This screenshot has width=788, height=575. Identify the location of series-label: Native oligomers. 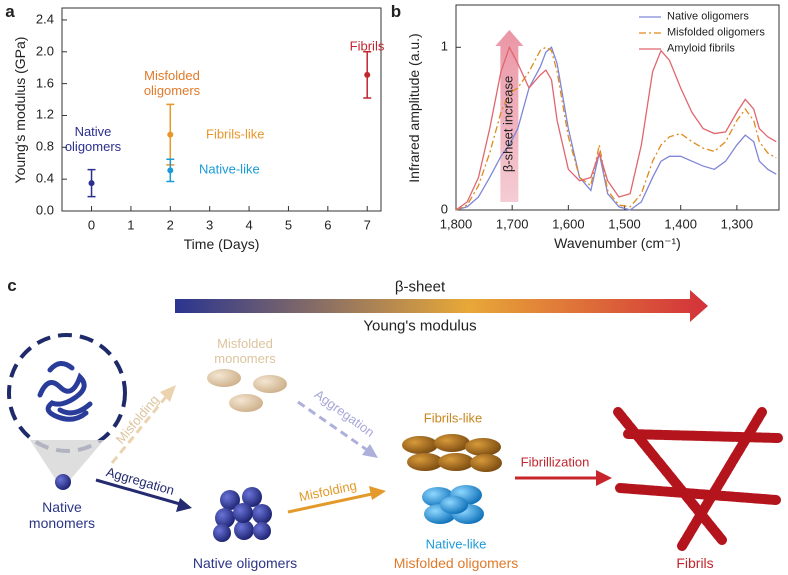
(93, 139).